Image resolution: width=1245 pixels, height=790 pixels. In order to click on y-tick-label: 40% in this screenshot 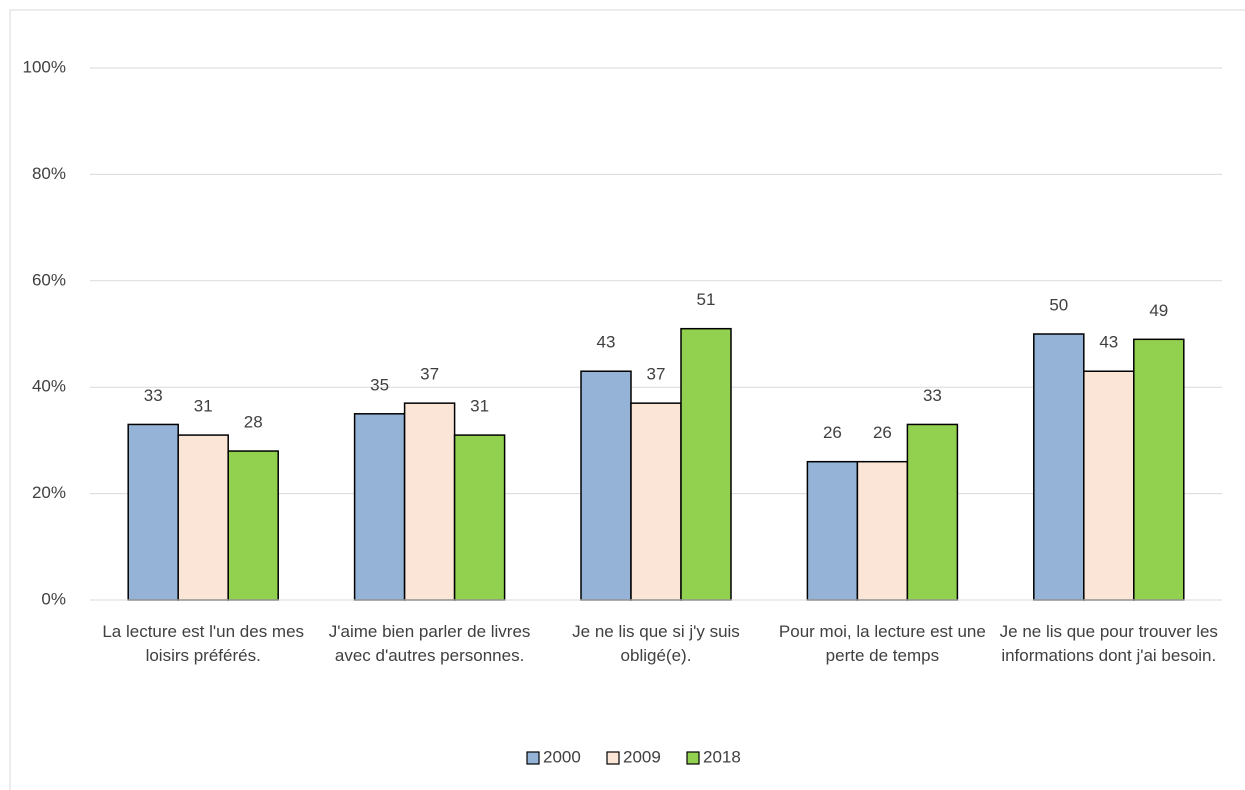, I will do `click(49, 386)`.